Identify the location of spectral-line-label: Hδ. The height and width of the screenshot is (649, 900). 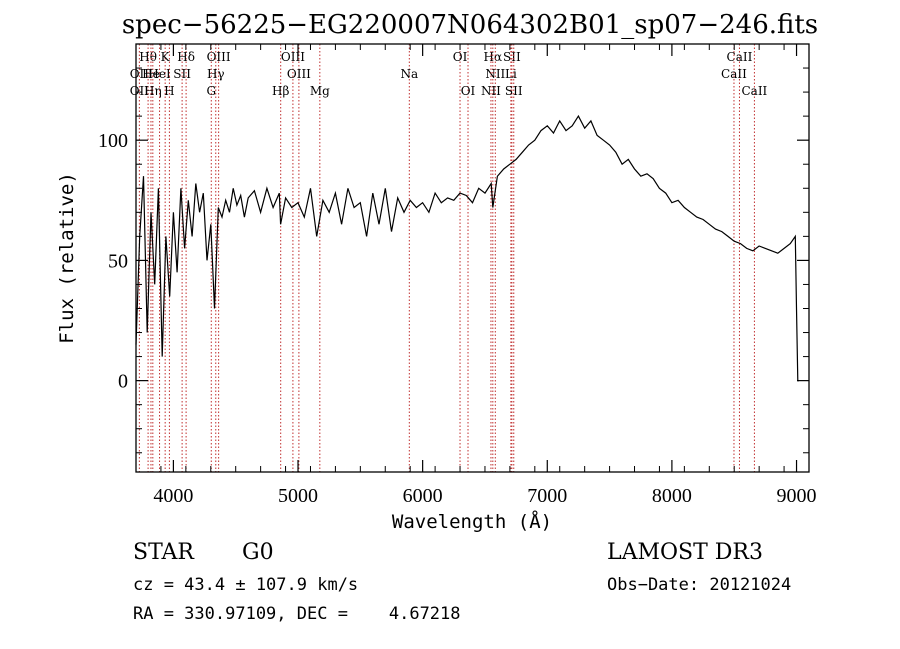
(186, 57).